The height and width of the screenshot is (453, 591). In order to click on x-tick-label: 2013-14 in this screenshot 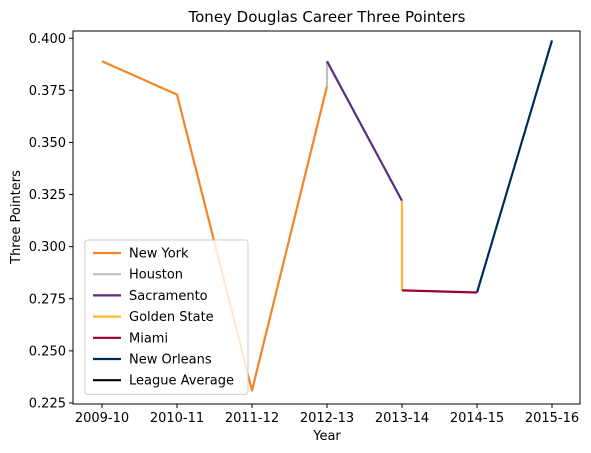, I will do `click(402, 418)`.